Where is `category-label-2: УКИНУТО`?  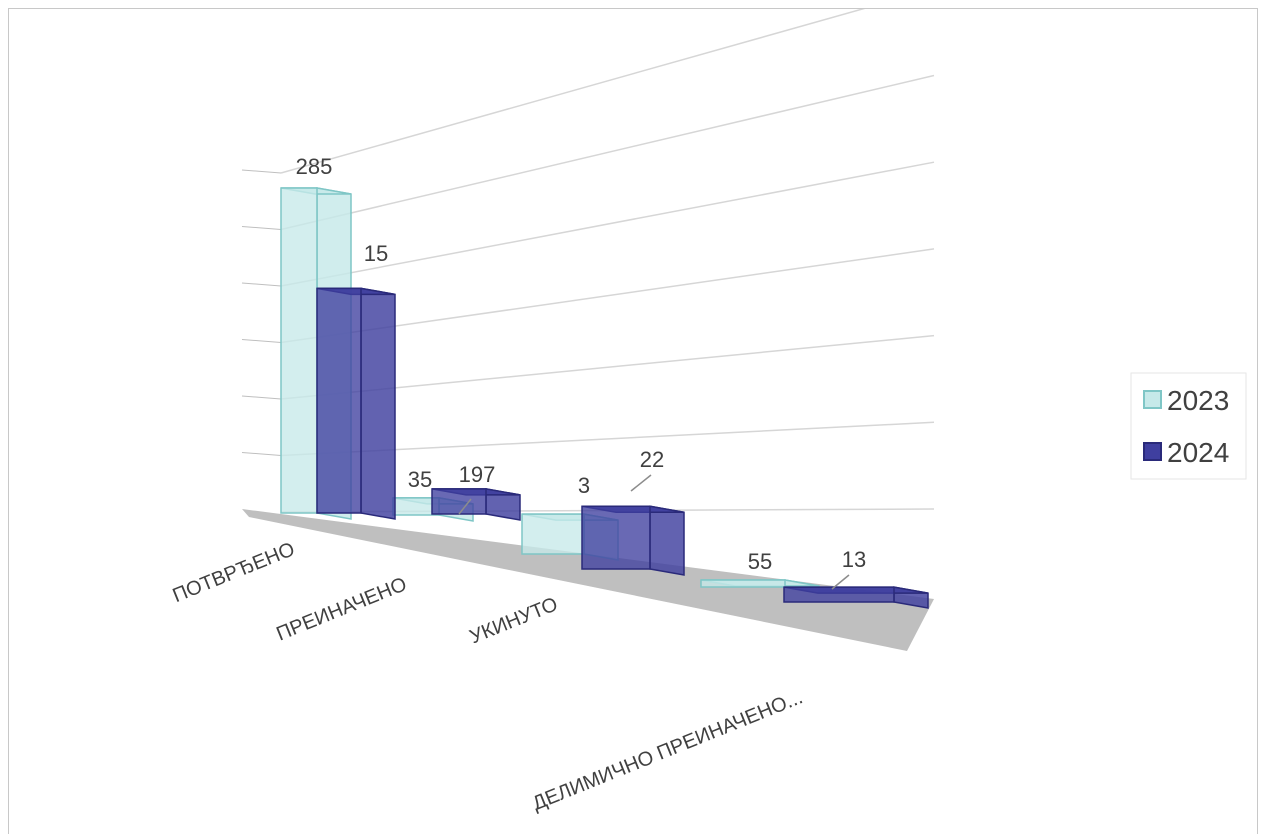 category-label-2: УКИНУТО is located at coordinates (514, 620).